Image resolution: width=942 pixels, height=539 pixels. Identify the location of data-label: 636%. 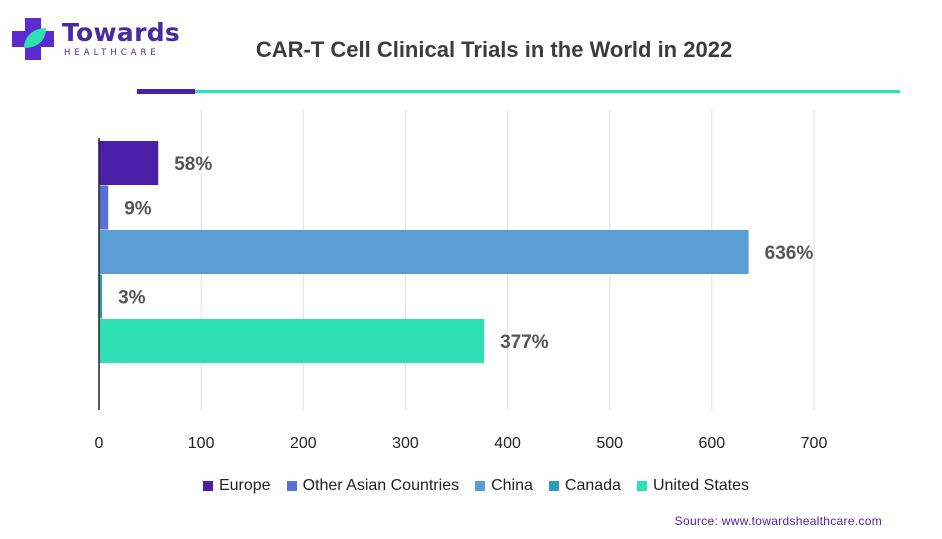
(789, 253).